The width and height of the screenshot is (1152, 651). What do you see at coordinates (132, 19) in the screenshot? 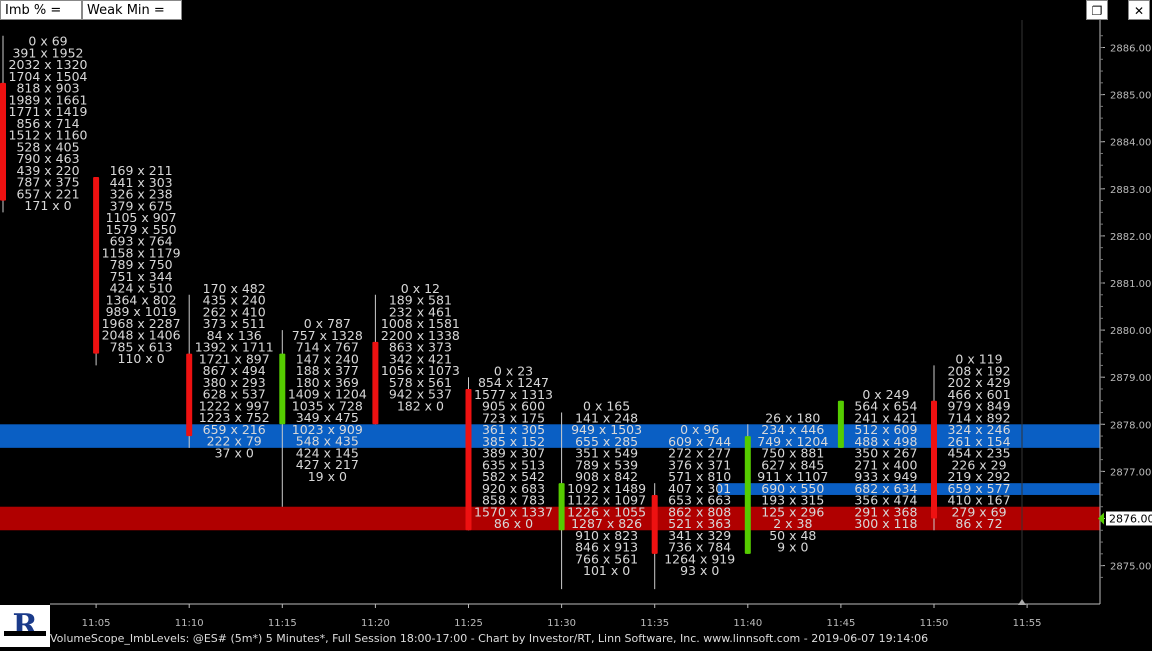
I see `weak-min-label: Weak Min = 100` at bounding box center [132, 19].